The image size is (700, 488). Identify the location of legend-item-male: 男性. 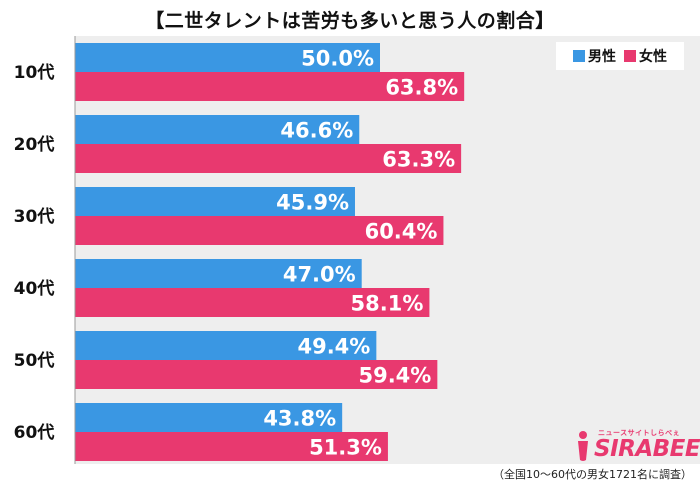
(594, 56).